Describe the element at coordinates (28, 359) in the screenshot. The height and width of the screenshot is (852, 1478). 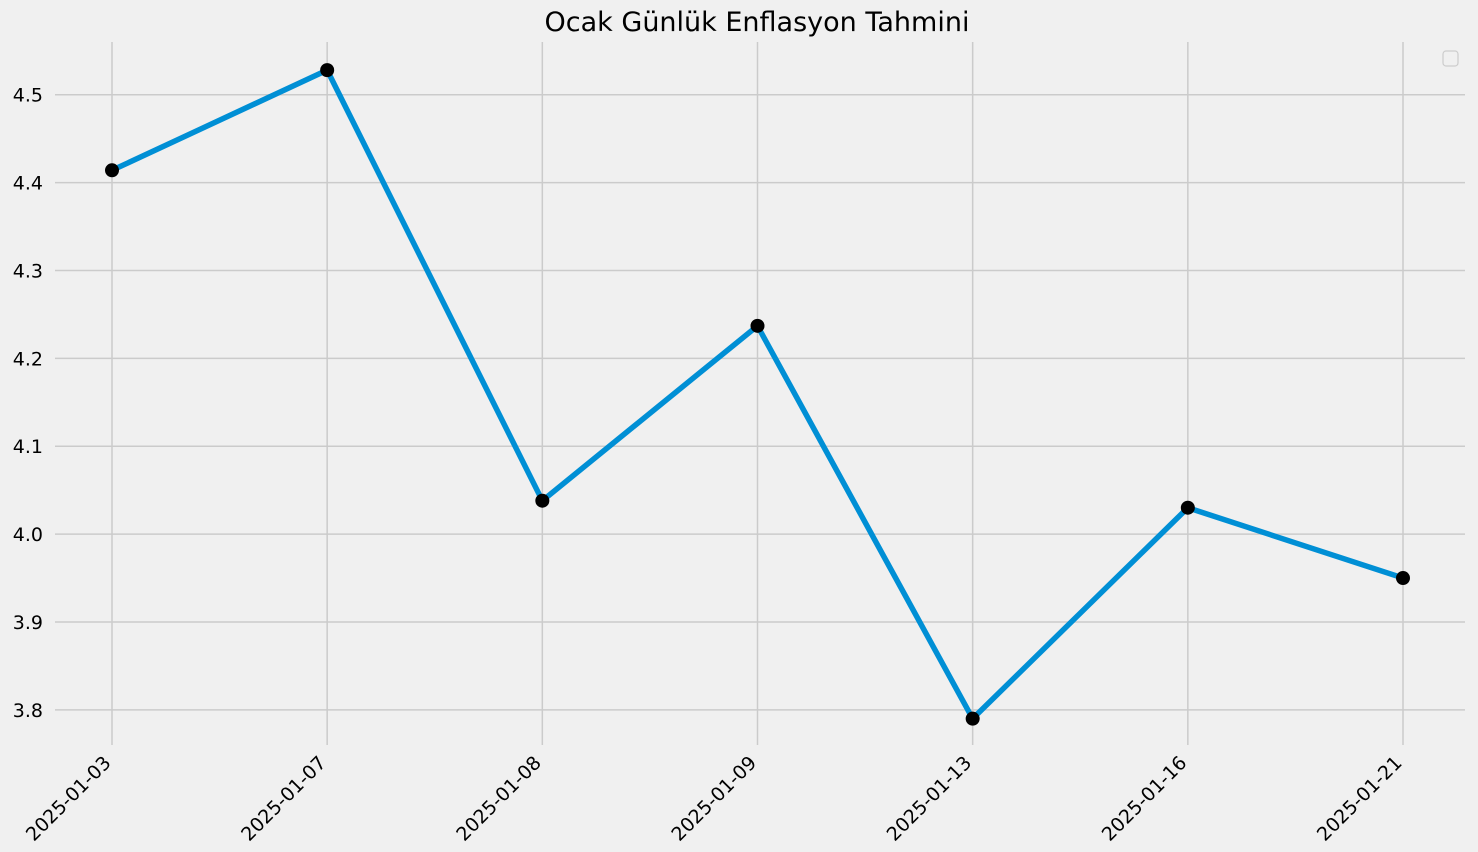
I see `y-tick-label: 4.2` at that location.